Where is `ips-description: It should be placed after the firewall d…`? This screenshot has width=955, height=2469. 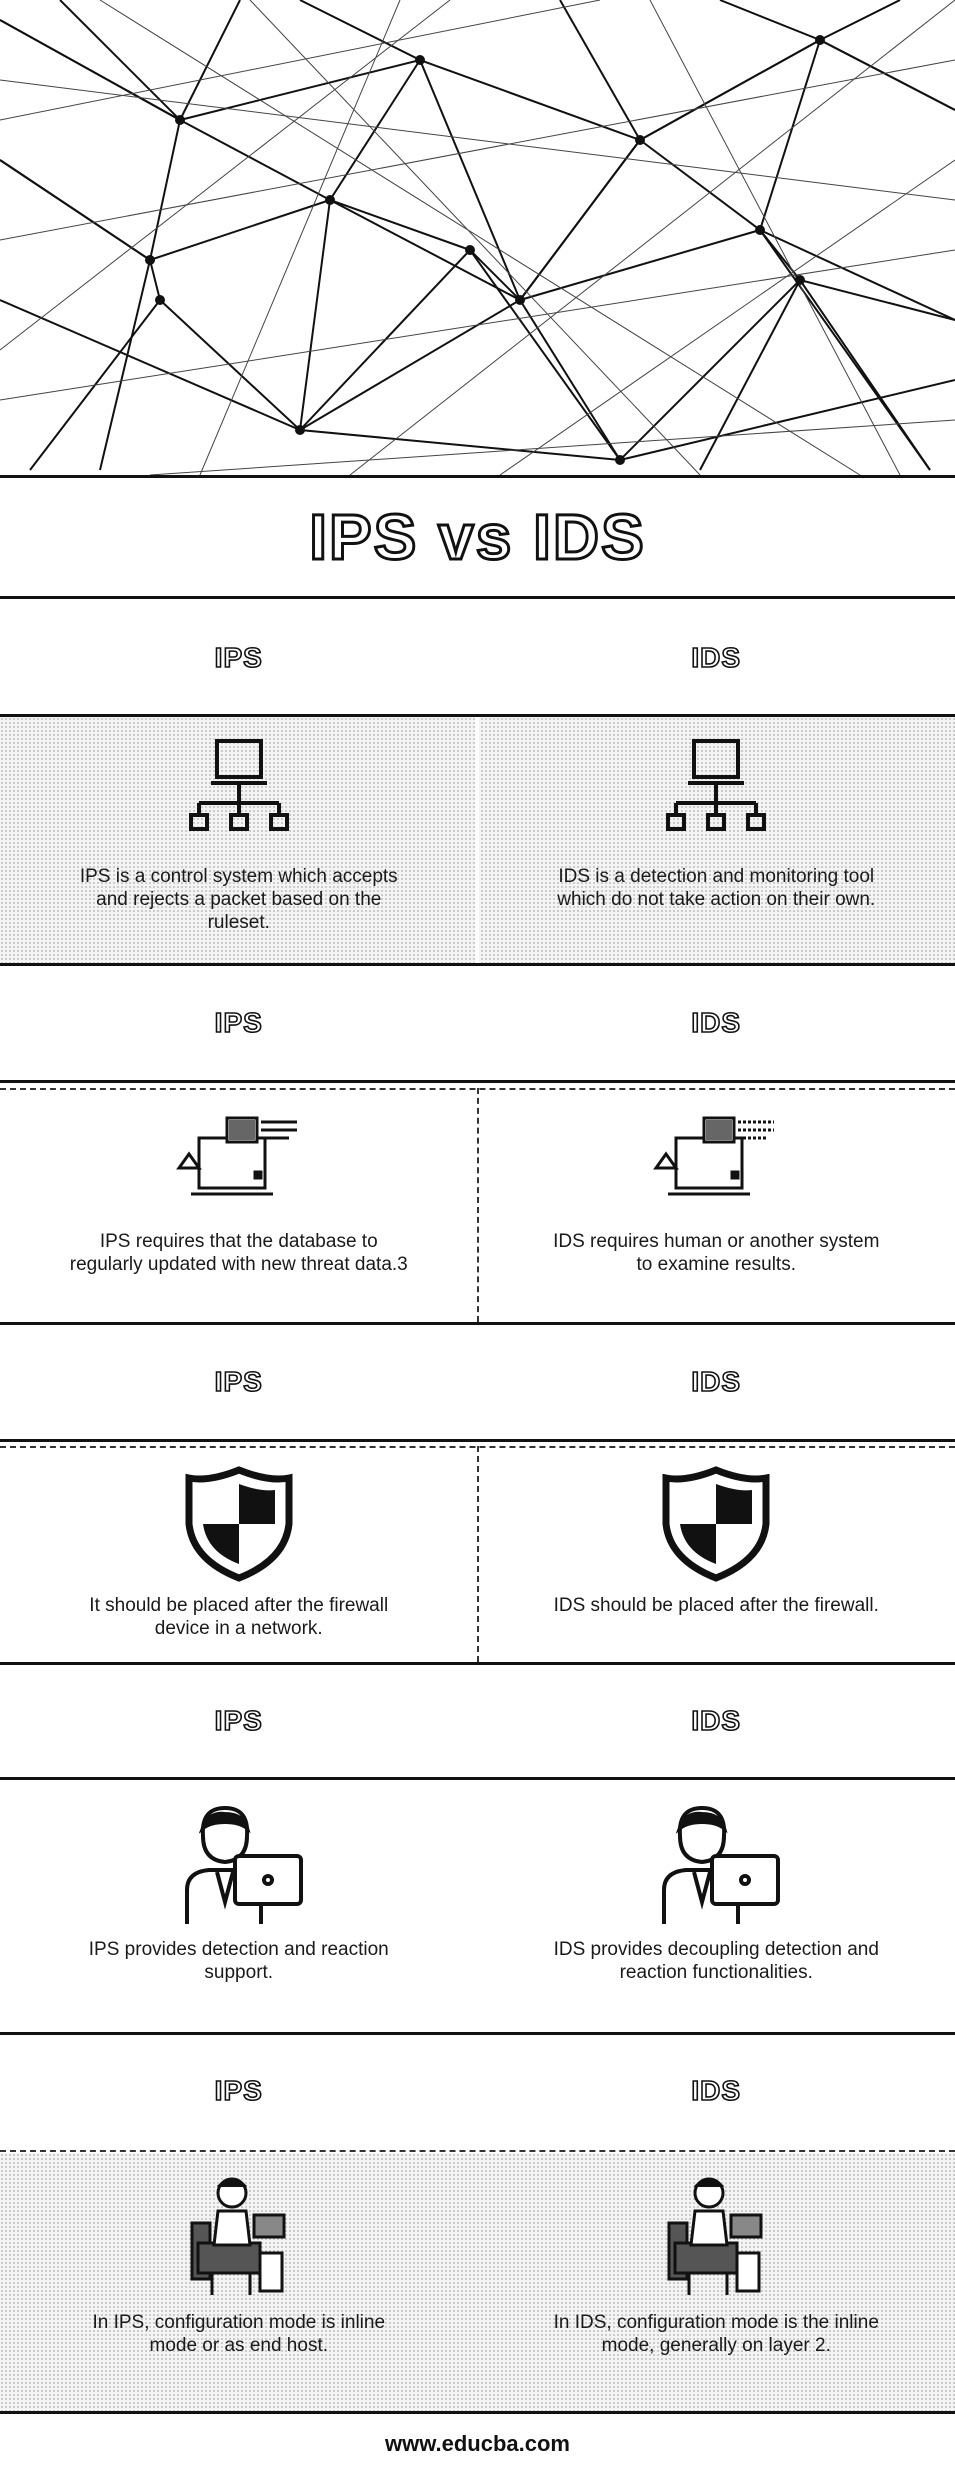
ips-description: It should be placed after the firewall d… is located at coordinates (239, 1617).